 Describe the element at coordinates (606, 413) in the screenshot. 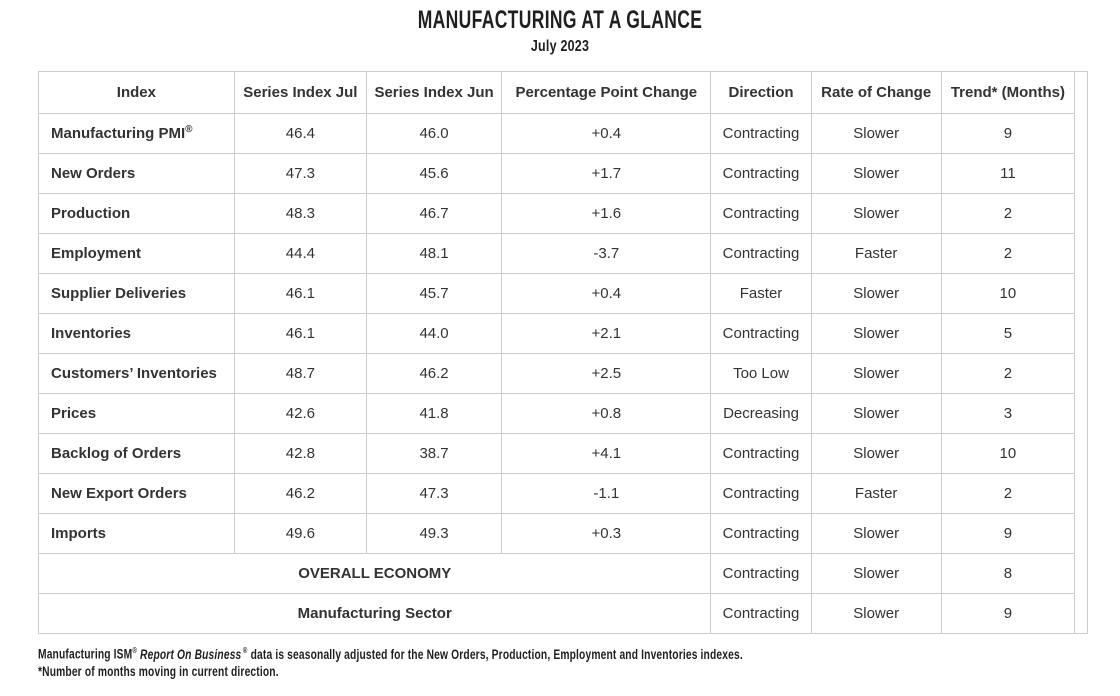

I see `cell-change: +0.8` at that location.